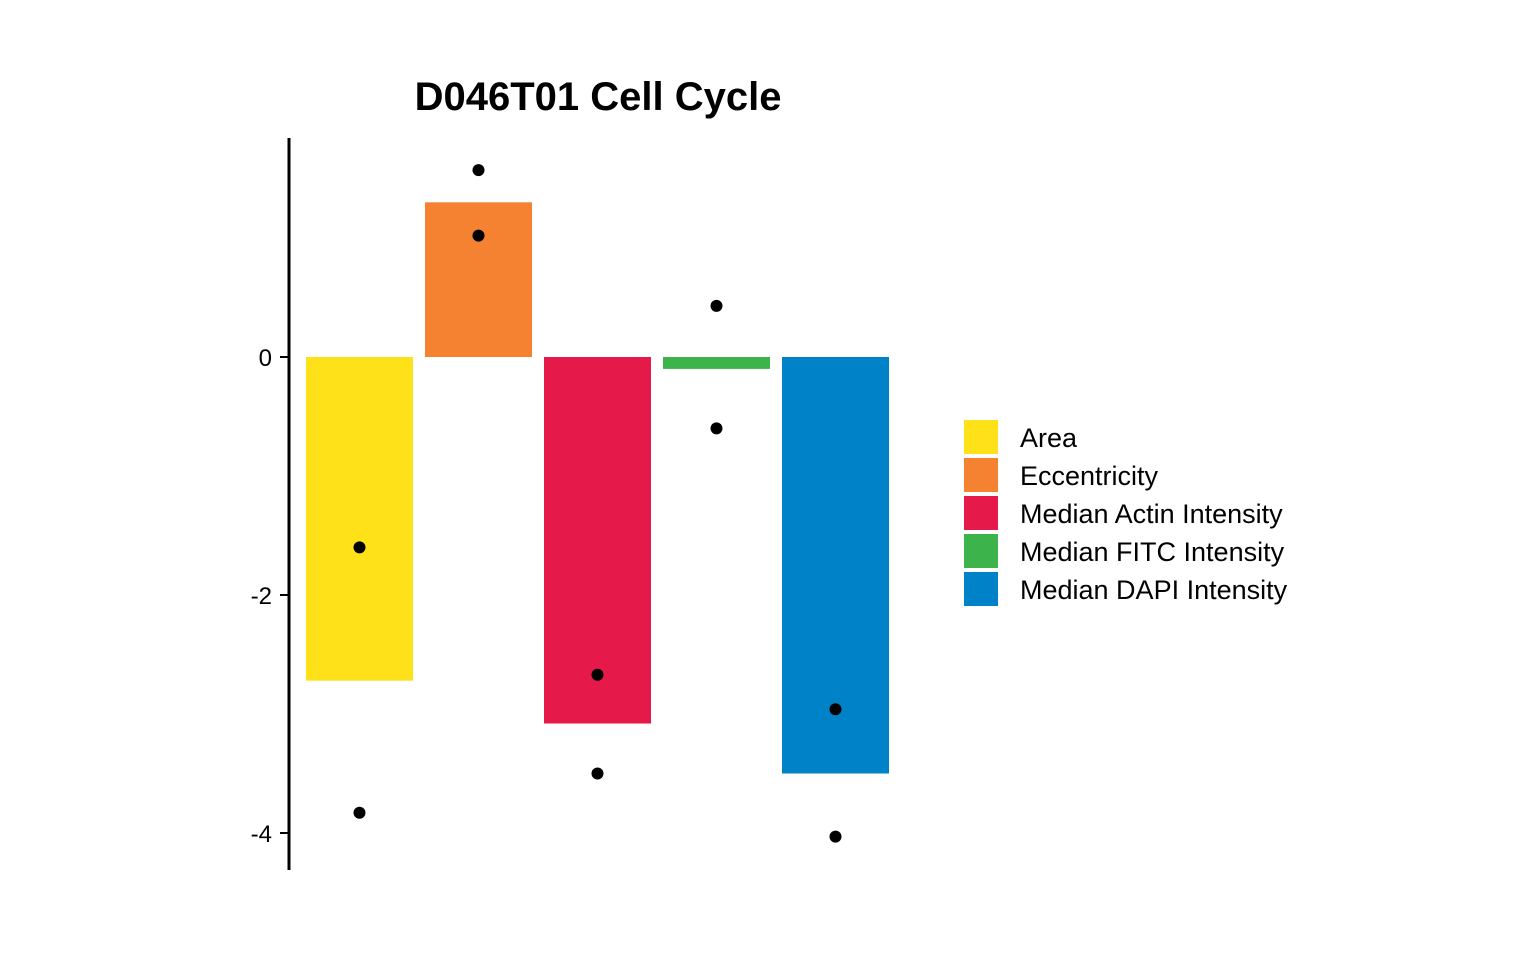  What do you see at coordinates (1151, 514) in the screenshot?
I see `legend-label: Median Actin Intensity` at bounding box center [1151, 514].